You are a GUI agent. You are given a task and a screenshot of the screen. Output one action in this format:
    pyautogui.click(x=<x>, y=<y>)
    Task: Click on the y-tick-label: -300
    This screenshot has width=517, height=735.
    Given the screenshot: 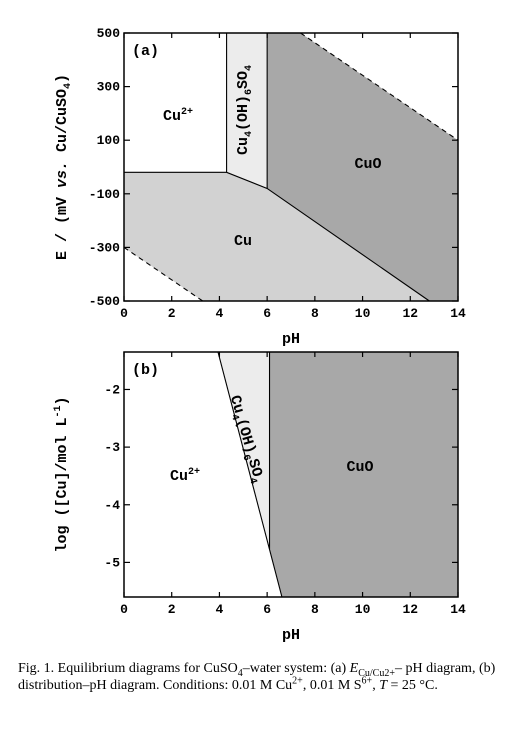 What is the action you would take?
    pyautogui.click(x=104, y=247)
    